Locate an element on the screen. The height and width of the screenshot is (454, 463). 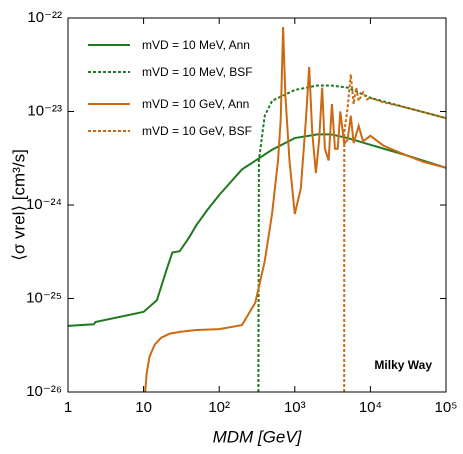
legend-label: mVD = 10 GeV, Ann is located at coordinates (195, 104).